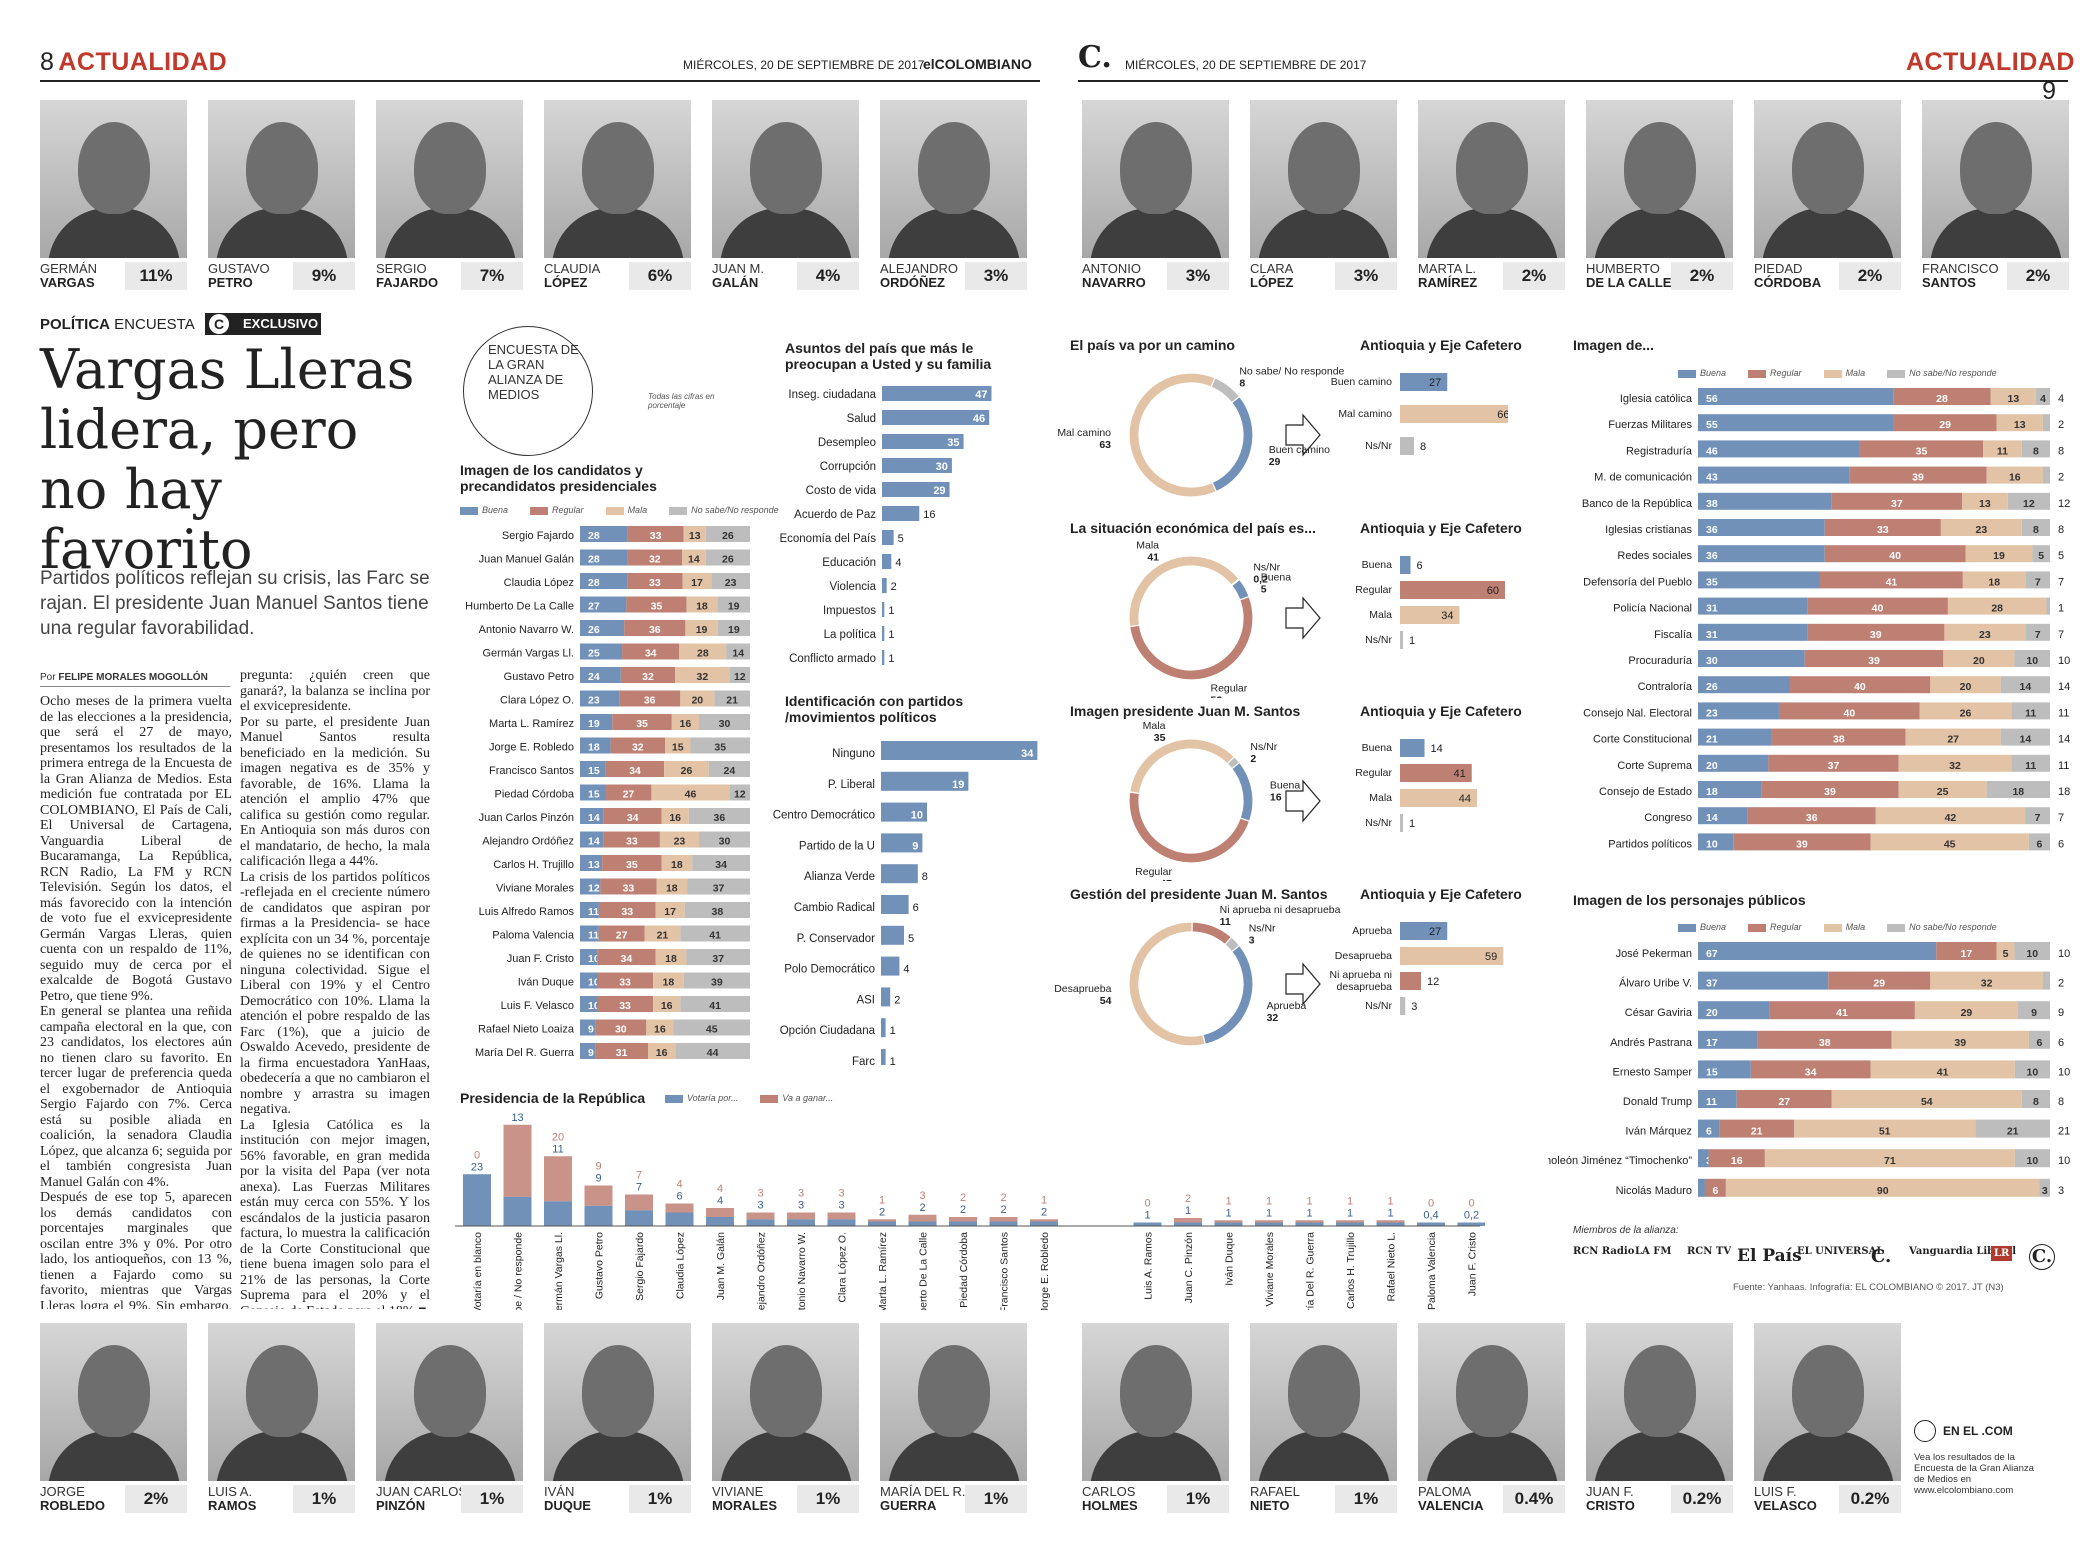  I want to click on candidate-card: MARÍA DEL R. GUERRA 1%, so click(961, 1418).